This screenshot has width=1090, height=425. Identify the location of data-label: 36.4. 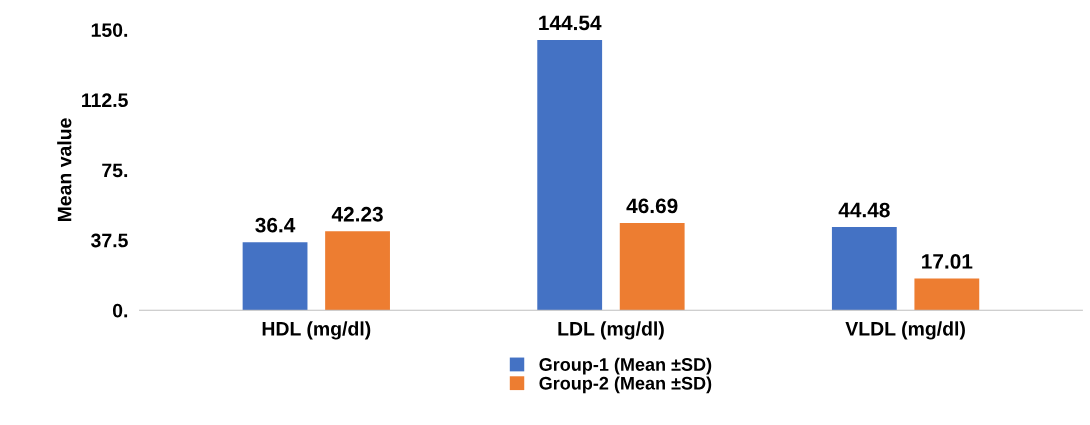
(275, 225).